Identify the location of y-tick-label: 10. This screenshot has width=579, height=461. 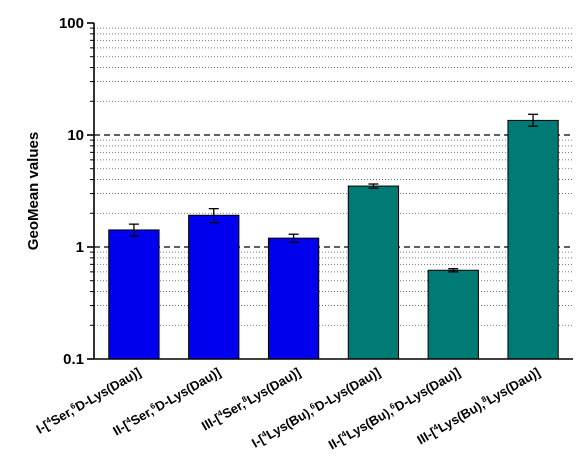
(75, 135).